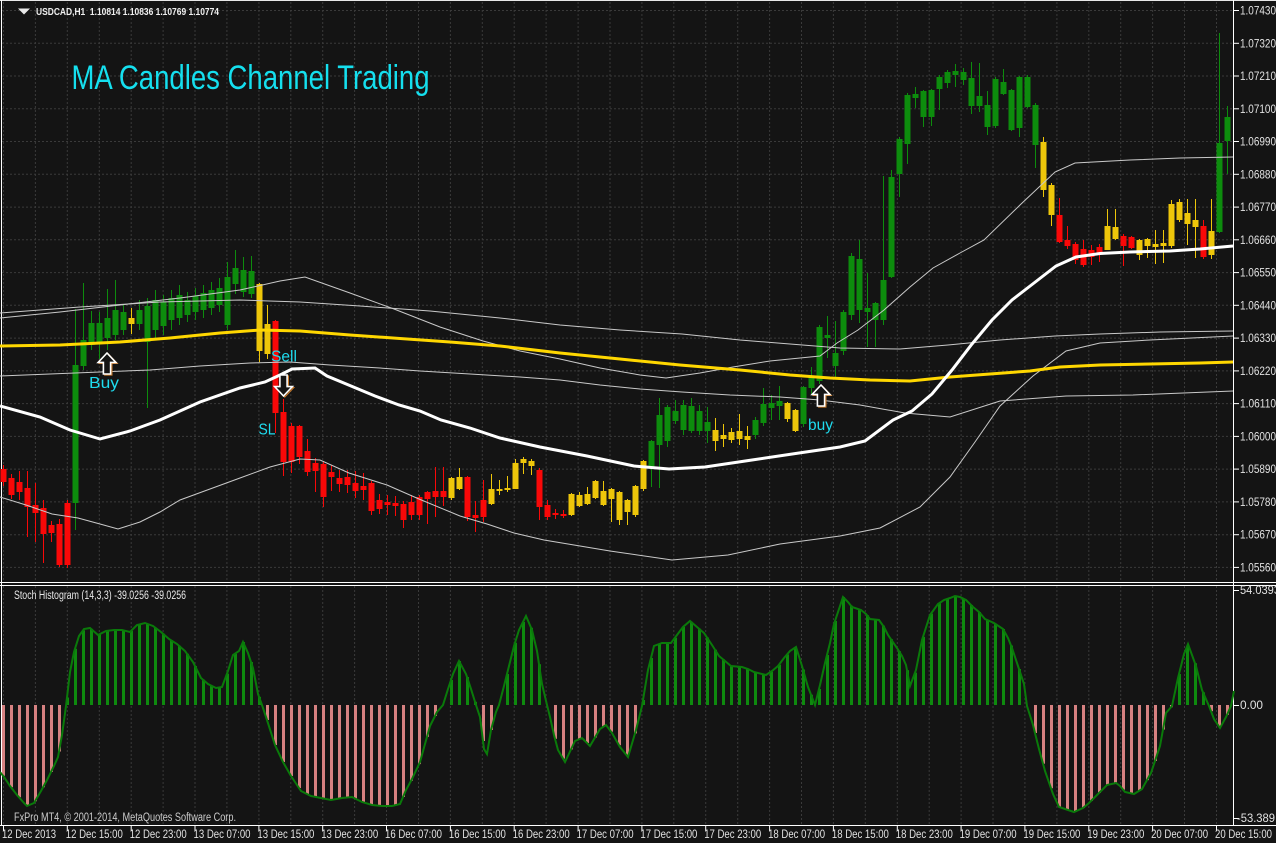 This screenshot has width=1276, height=843. Describe the element at coordinates (251, 78) in the screenshot. I see `svg-text: MA Candles Channel Trading` at that location.